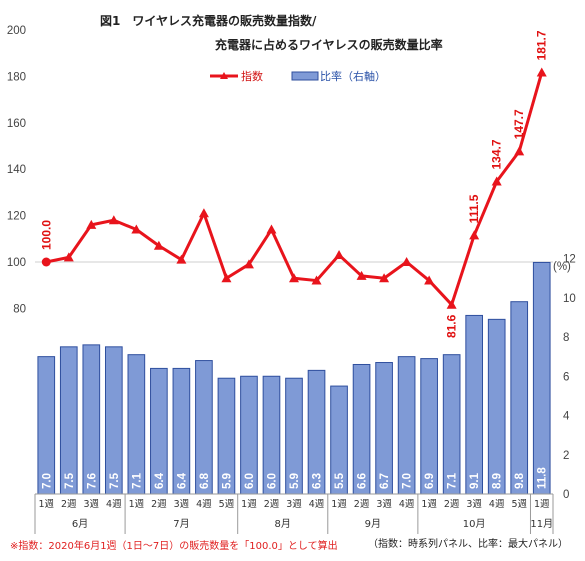 This screenshot has width=585, height=561. Describe the element at coordinates (205, 480) in the screenshot. I see `bar-value-label: 6.8` at that location.